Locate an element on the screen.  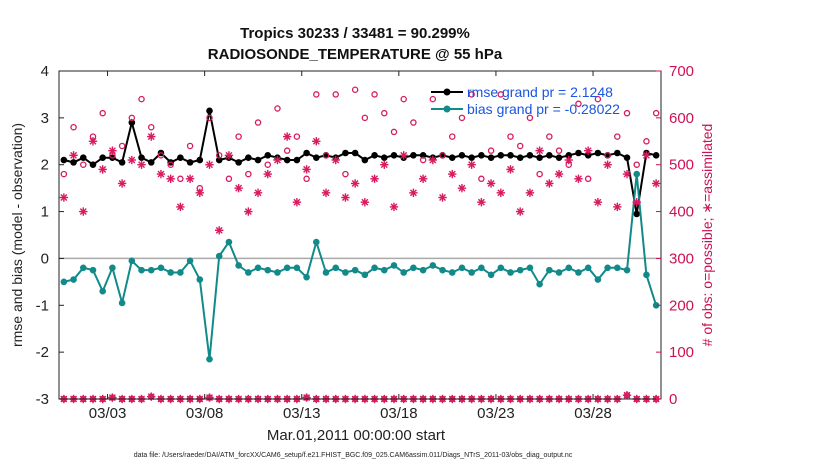
y2-axis-label: # of obs: o=possible; ∗=assimilated is located at coordinates (707, 235).